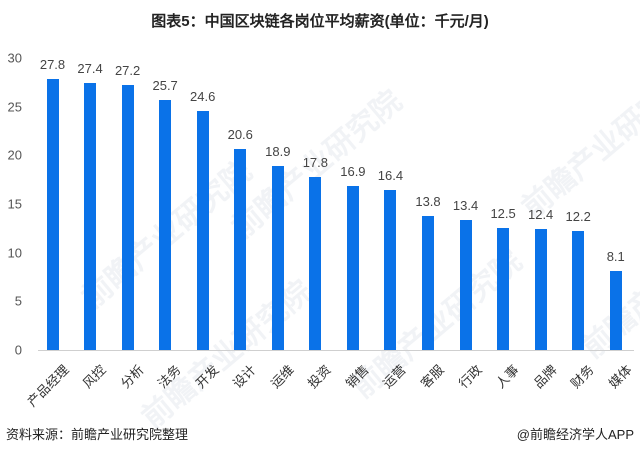 This screenshot has height=452, width=640. What do you see at coordinates (97, 434) in the screenshot?
I see `source-note: 资料来源：前瞻产业研究院整理` at bounding box center [97, 434].